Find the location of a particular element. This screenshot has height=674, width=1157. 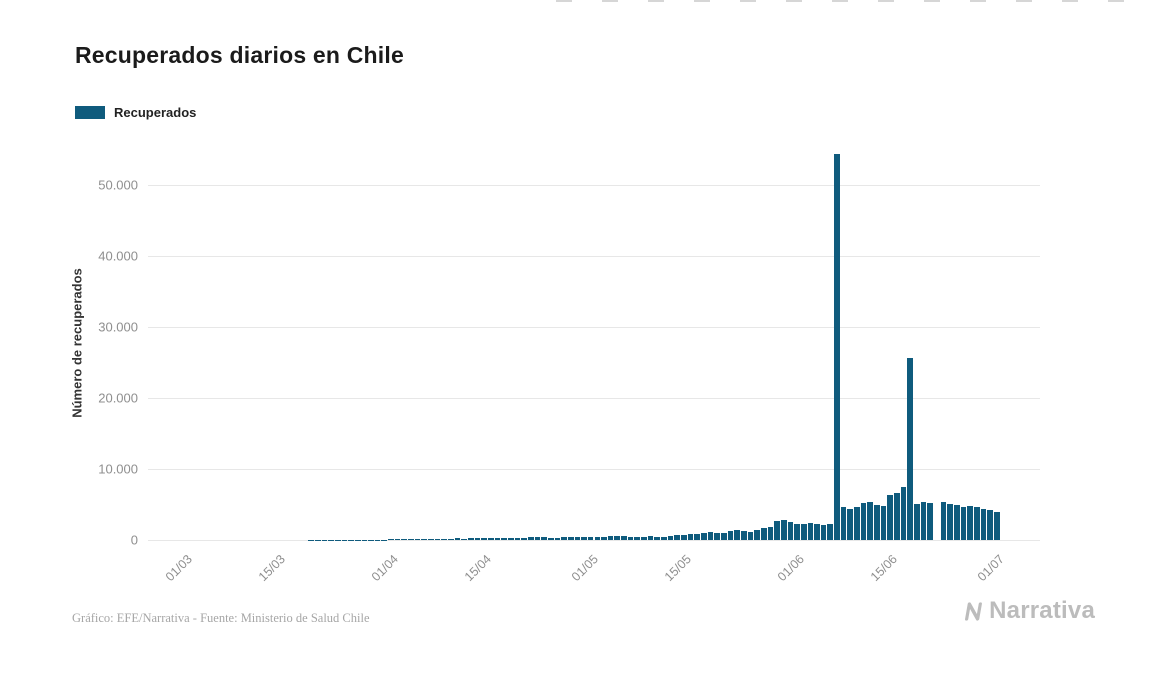

x-tick-label: 15/06 is located at coordinates (884, 568).